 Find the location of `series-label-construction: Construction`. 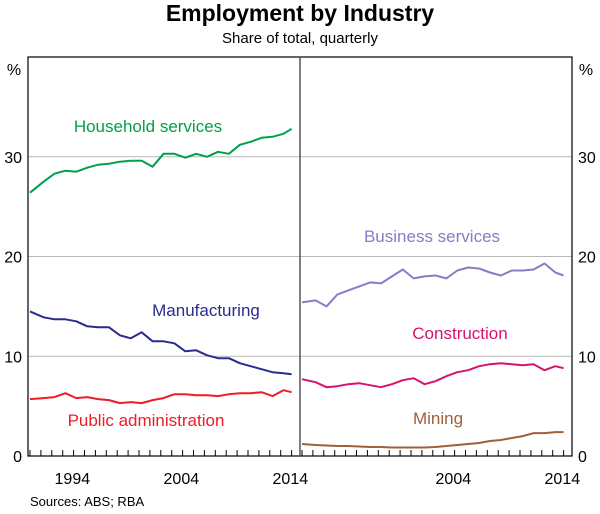

series-label-construction: Construction is located at coordinates (459, 333).